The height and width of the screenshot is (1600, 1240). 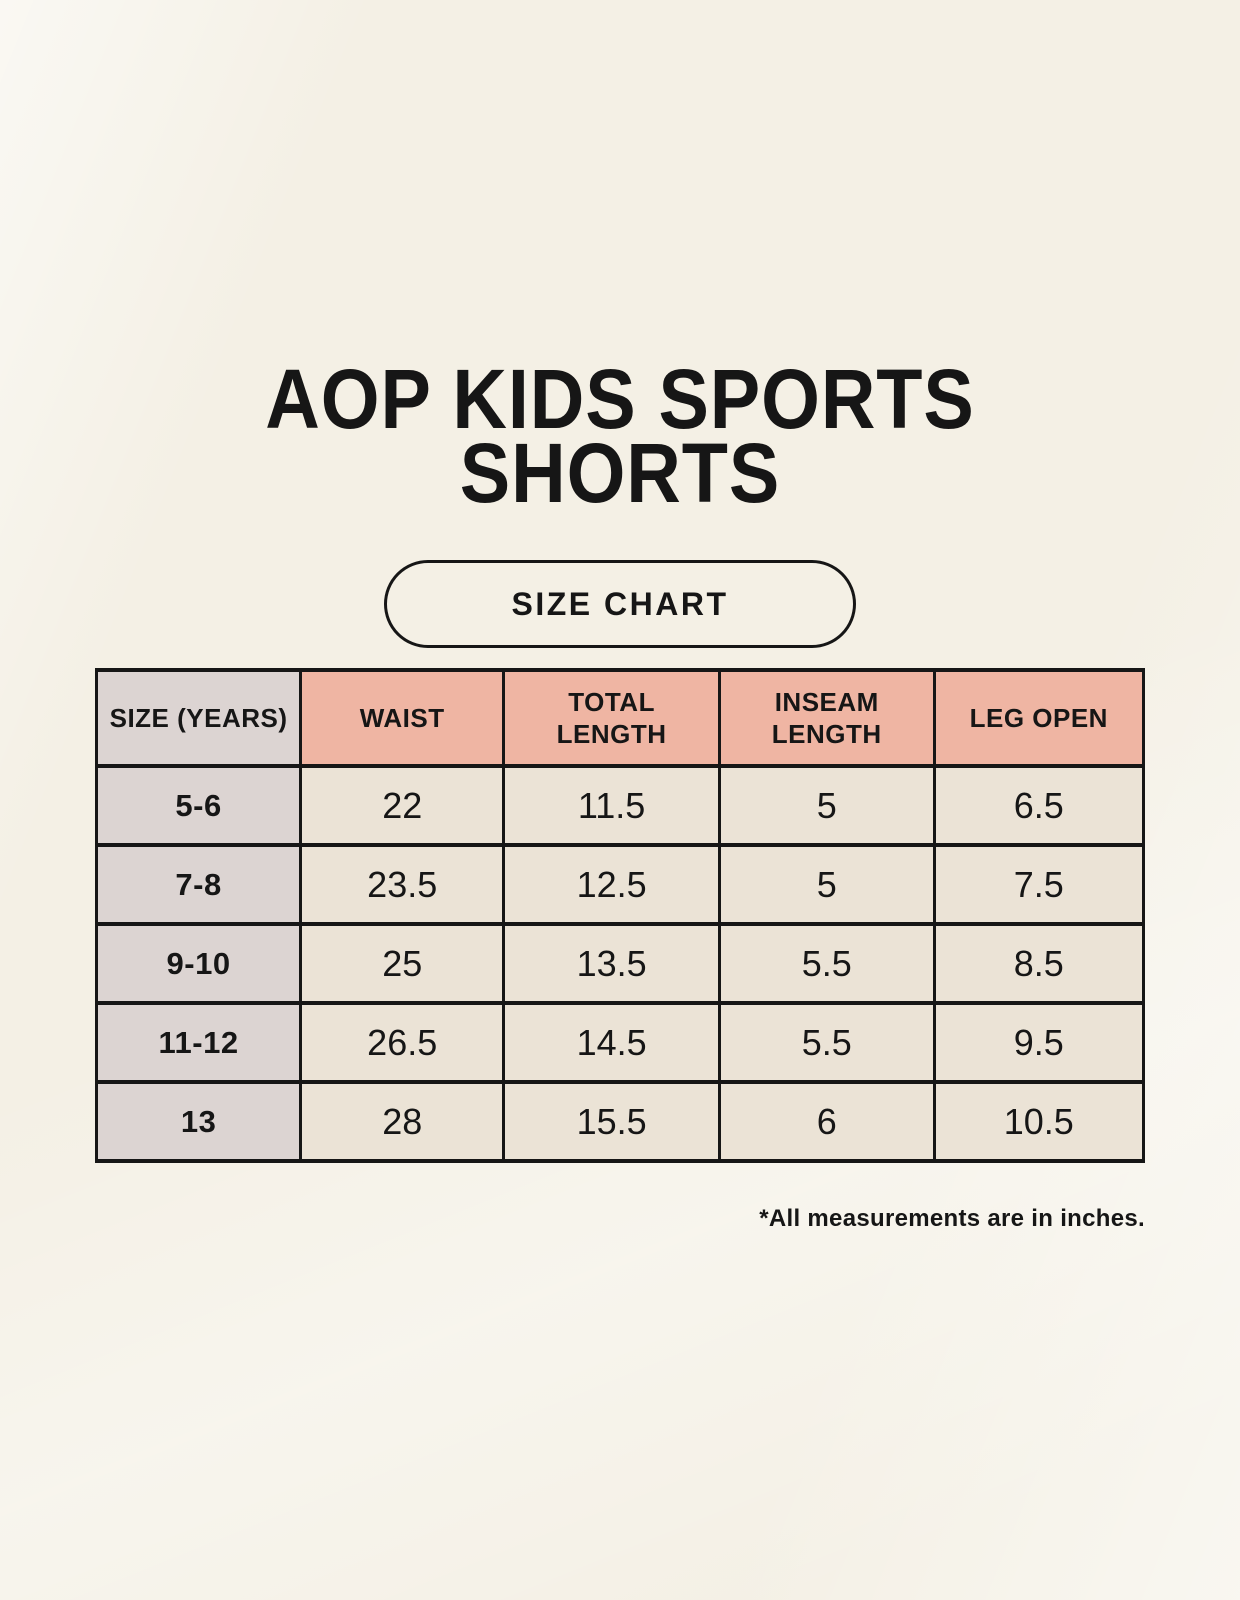 I want to click on measurement-cell-waist: 25, so click(x=402, y=963).